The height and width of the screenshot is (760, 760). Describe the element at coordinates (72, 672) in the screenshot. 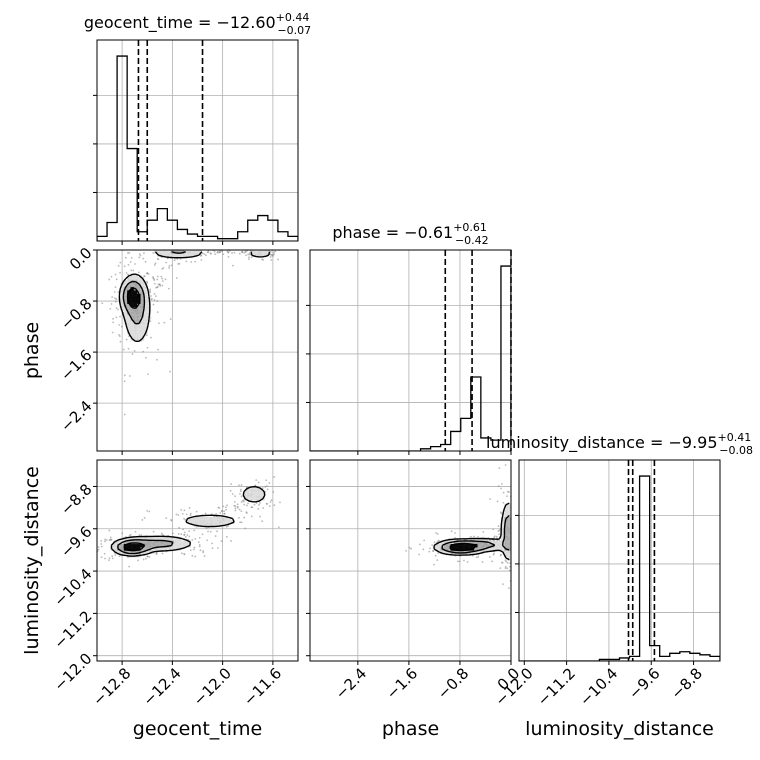

I see `y-tick-label: −12.0` at that location.